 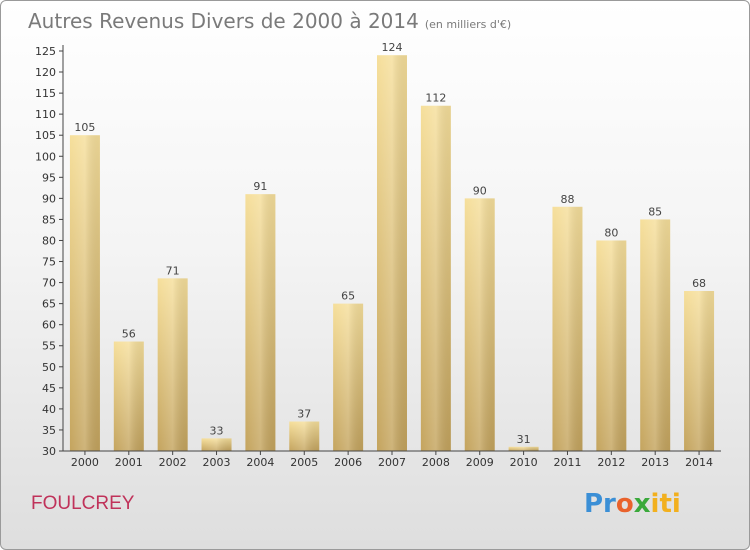 What do you see at coordinates (304, 462) in the screenshot?
I see `x-tick-label-2005: 2005` at bounding box center [304, 462].